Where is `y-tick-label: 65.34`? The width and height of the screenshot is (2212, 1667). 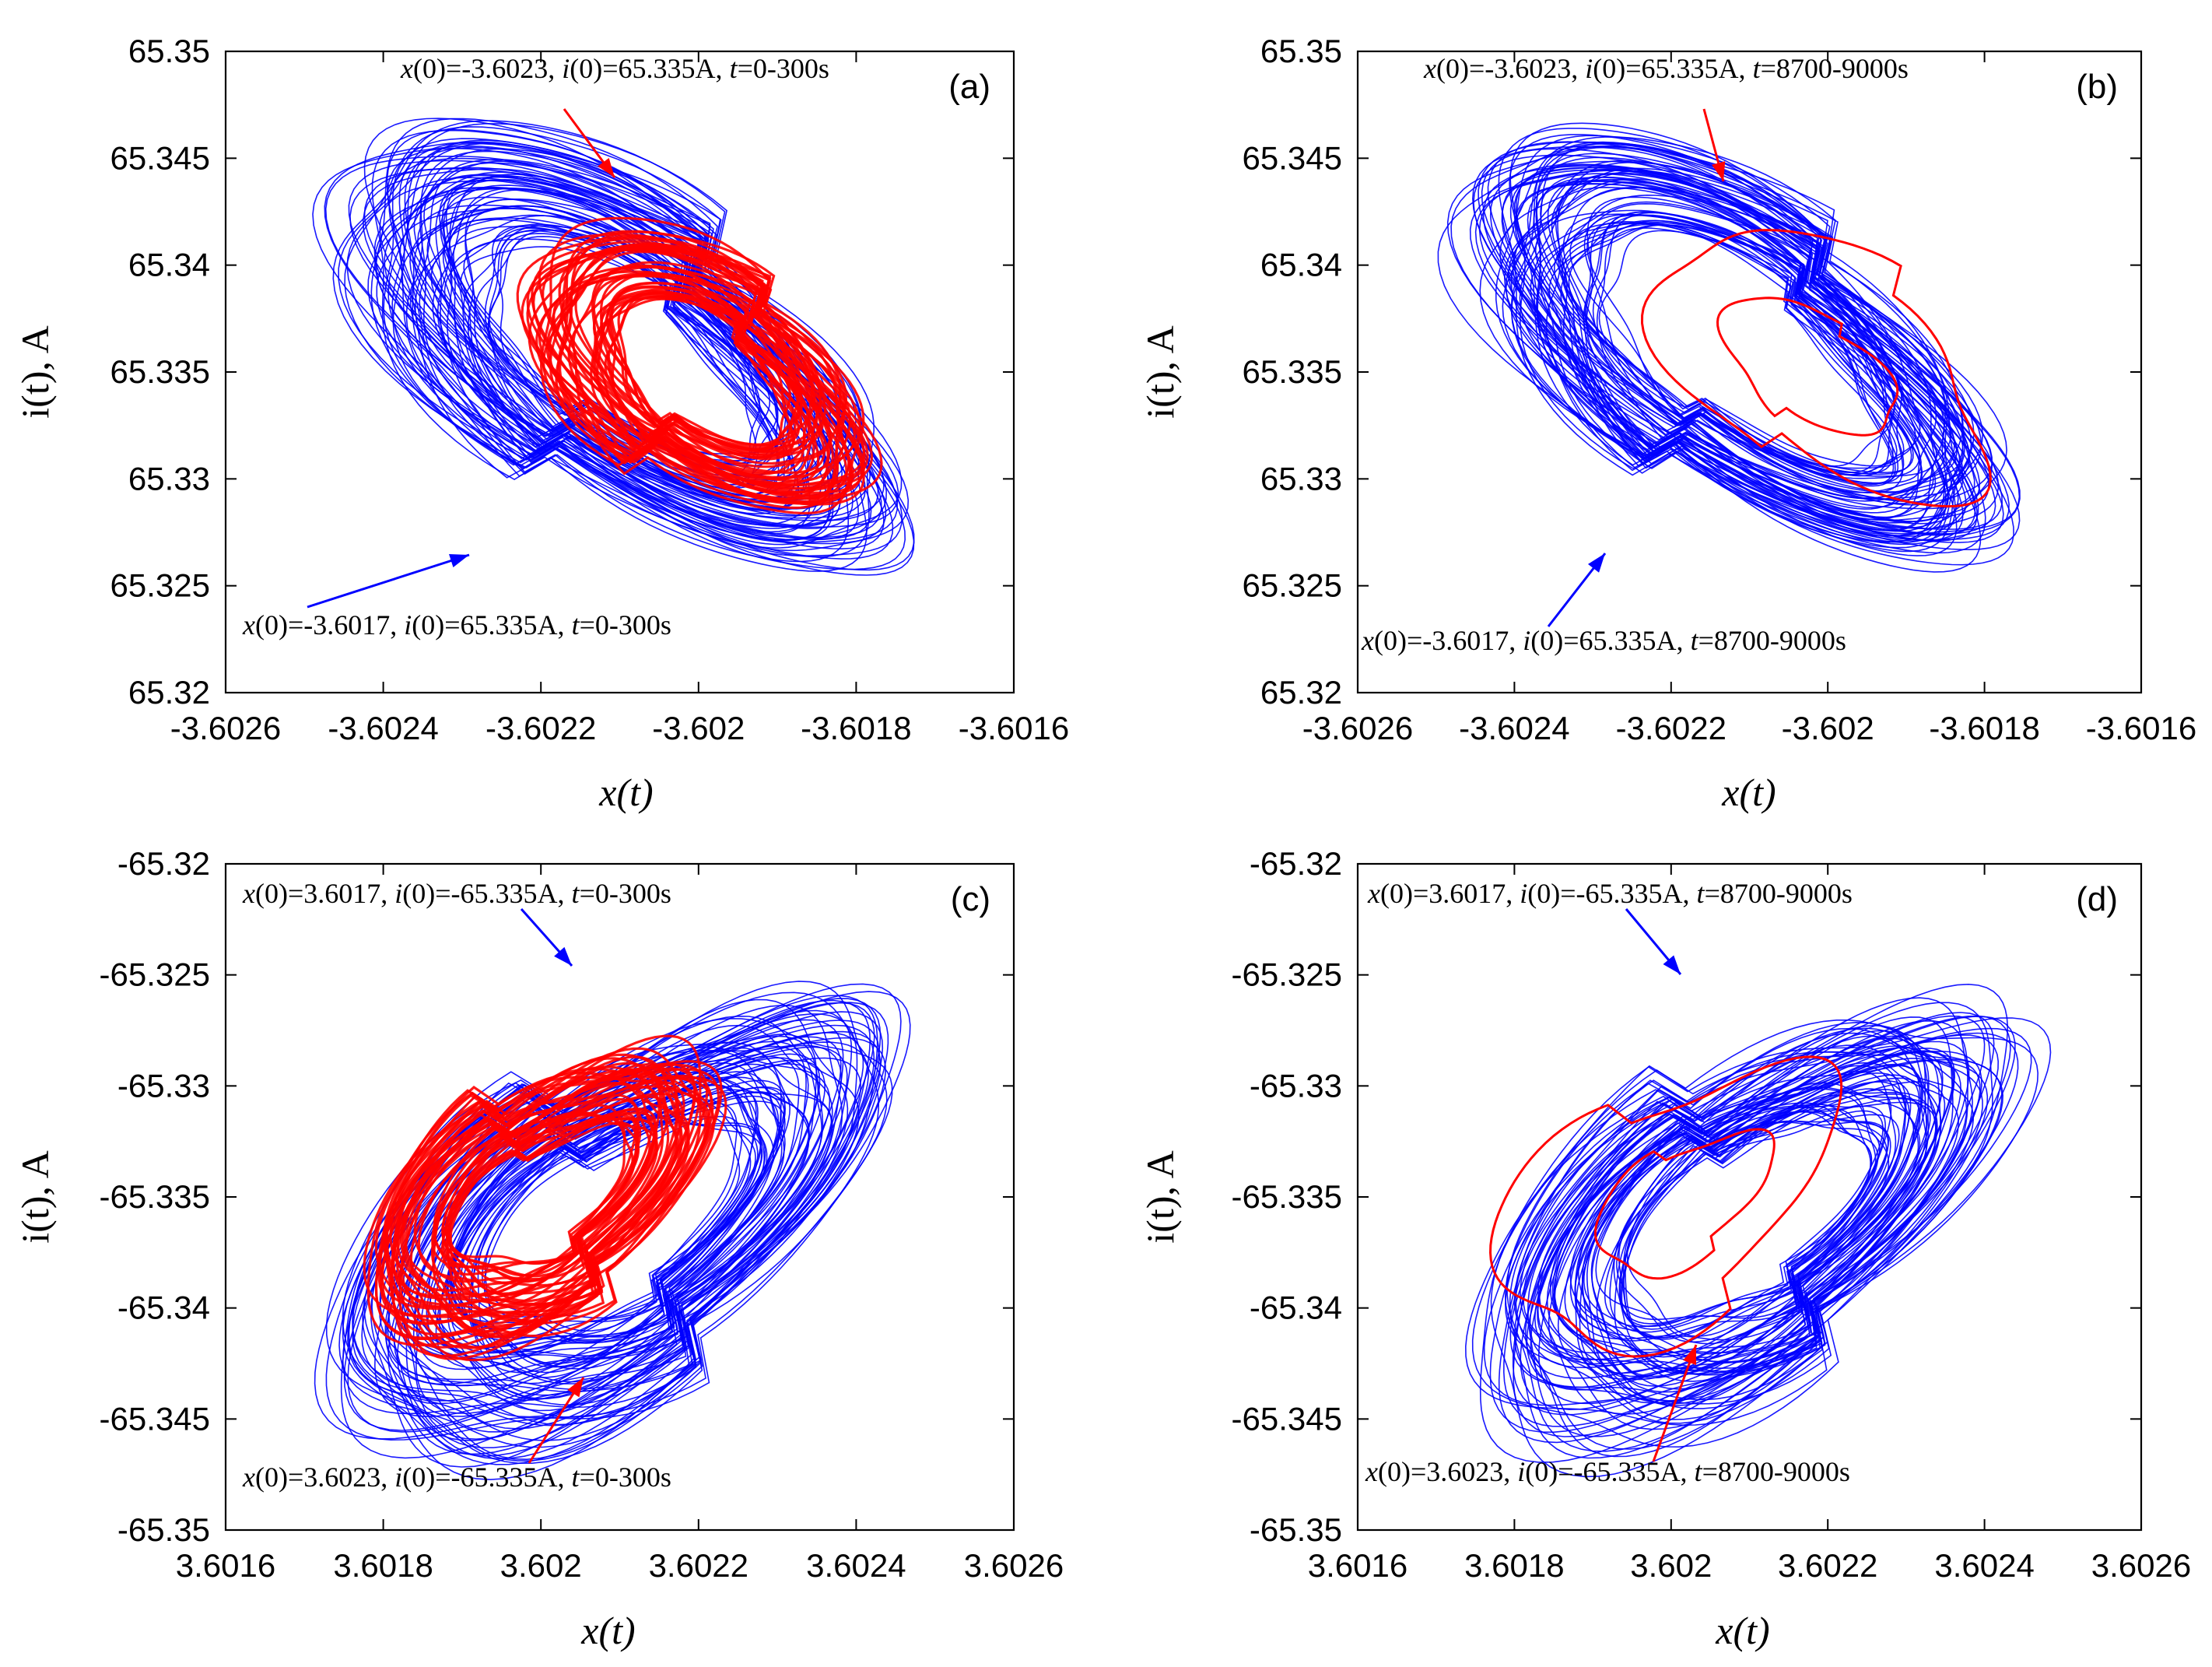 y-tick-label: 65.34 is located at coordinates (1301, 265).